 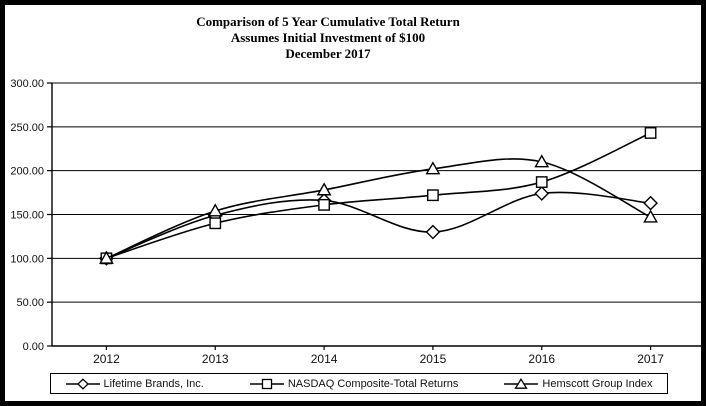 What do you see at coordinates (27, 216) in the screenshot?
I see `y-tick-label: 150.00` at bounding box center [27, 216].